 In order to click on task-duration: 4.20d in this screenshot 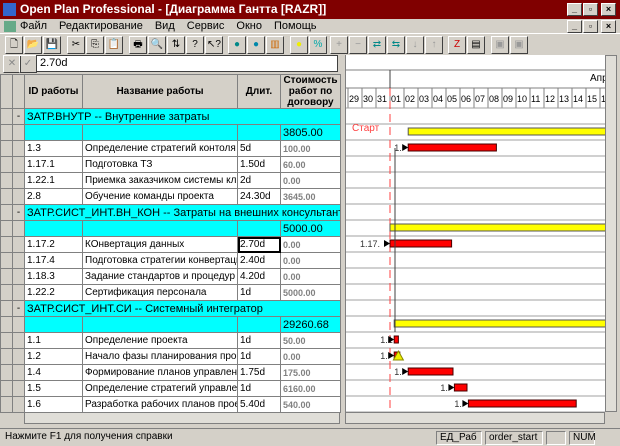, I will do `click(259, 276)`.